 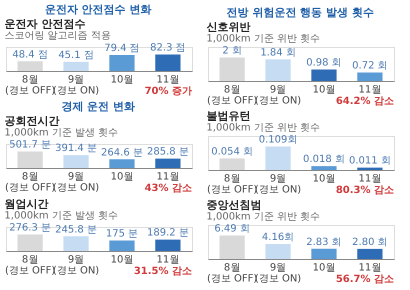 I want to click on y-axis-title: 운전자 안전점수, so click(x=45, y=23).